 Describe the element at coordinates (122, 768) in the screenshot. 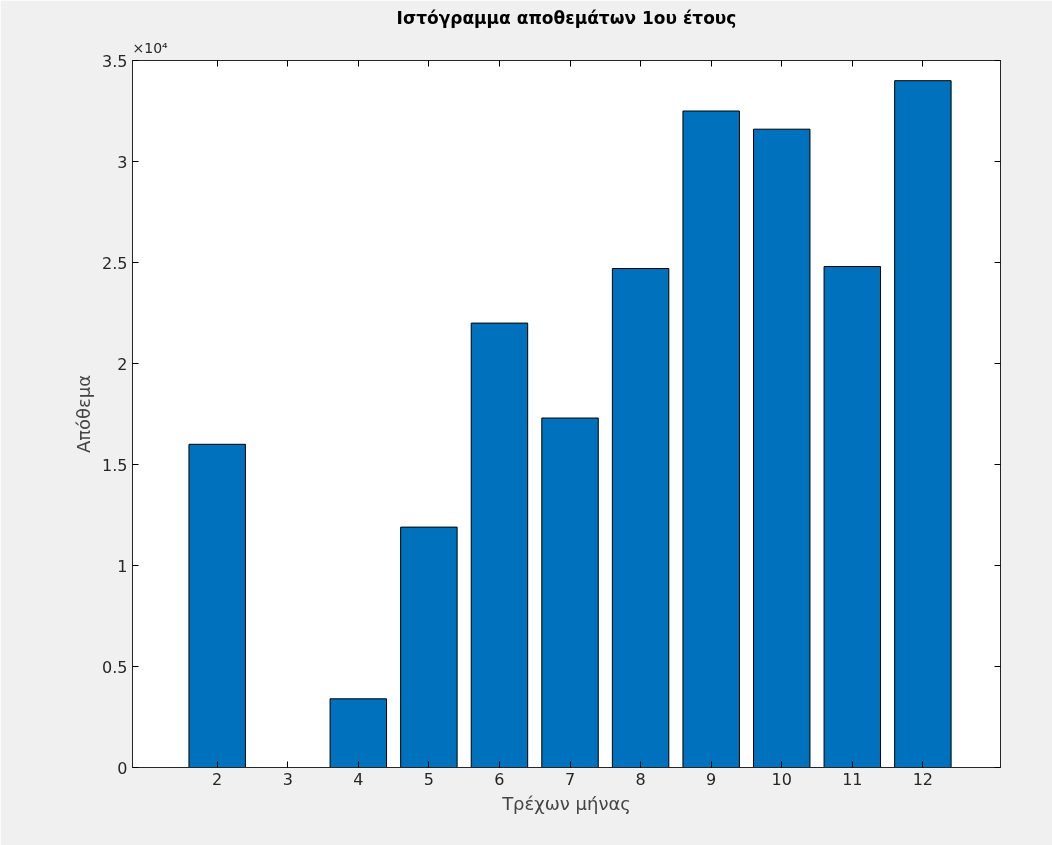

I see `y-tick-label: 0` at that location.